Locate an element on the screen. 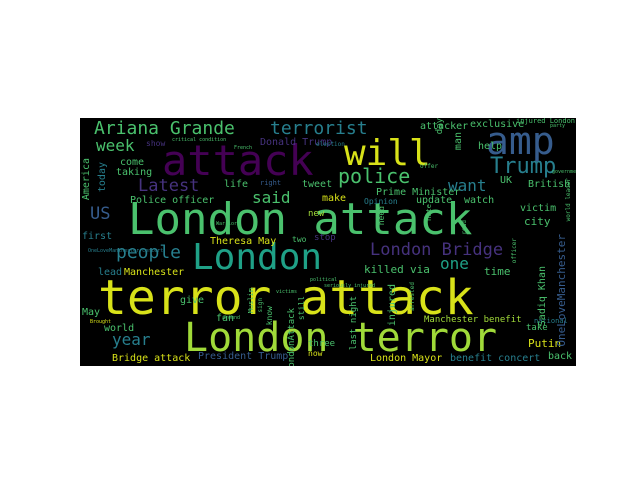 Image resolution: width=640 pixels, height=480 pixels. word-man: man is located at coordinates (458, 141).